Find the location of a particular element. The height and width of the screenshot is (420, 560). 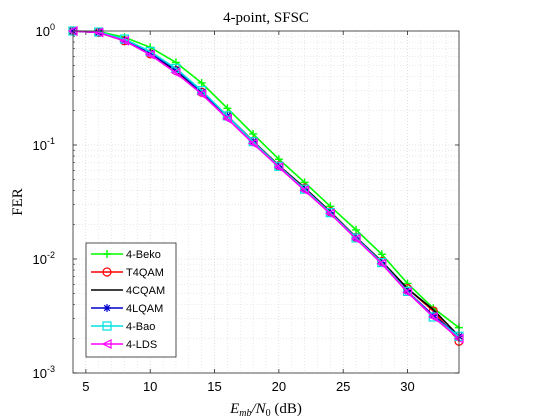

legend-item-t4qam: T4QAM is located at coordinates (127, 273).